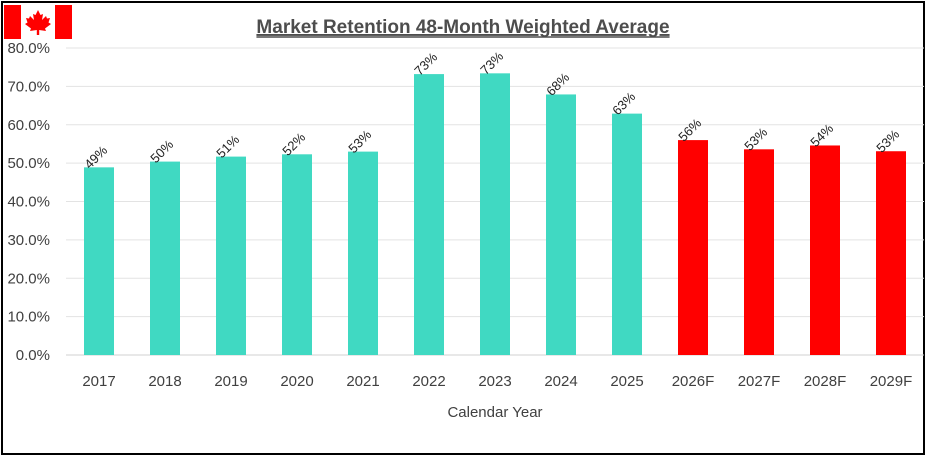 The width and height of the screenshot is (928, 458). What do you see at coordinates (428, 381) in the screenshot?
I see `x-tick-label-2022: 2022` at bounding box center [428, 381].